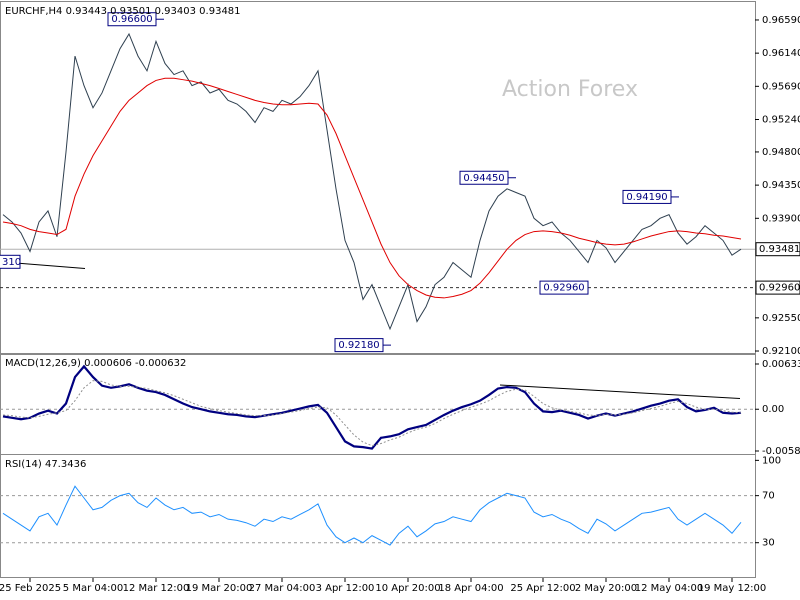 Image resolution: width=800 pixels, height=600 pixels. I want to click on panel-title: RSI(14) 47.3436, so click(45, 464).